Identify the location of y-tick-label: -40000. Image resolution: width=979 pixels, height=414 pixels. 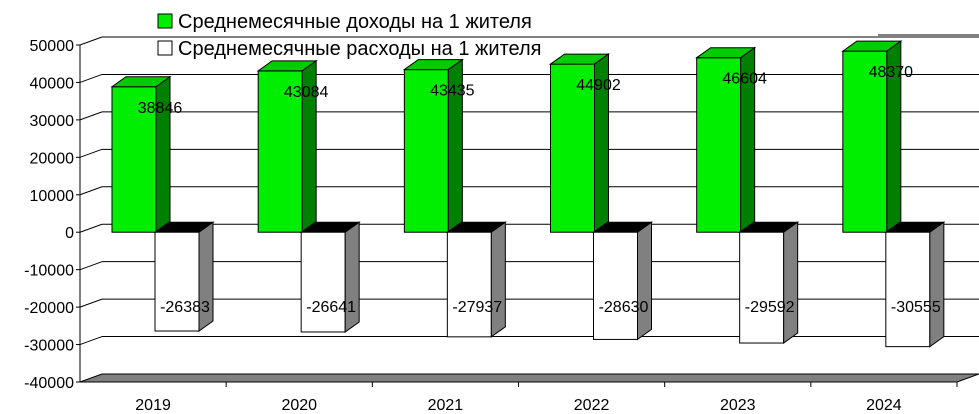
(49, 383).